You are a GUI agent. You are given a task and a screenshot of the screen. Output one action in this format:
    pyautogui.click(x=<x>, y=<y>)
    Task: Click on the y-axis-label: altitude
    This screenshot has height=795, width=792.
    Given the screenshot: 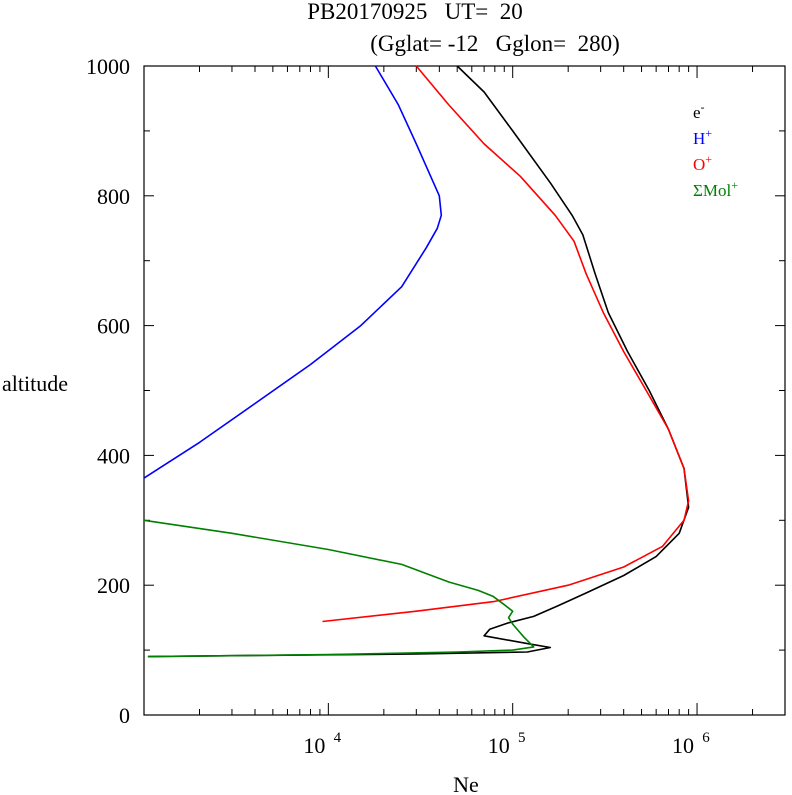 What is the action you would take?
    pyautogui.click(x=35, y=383)
    